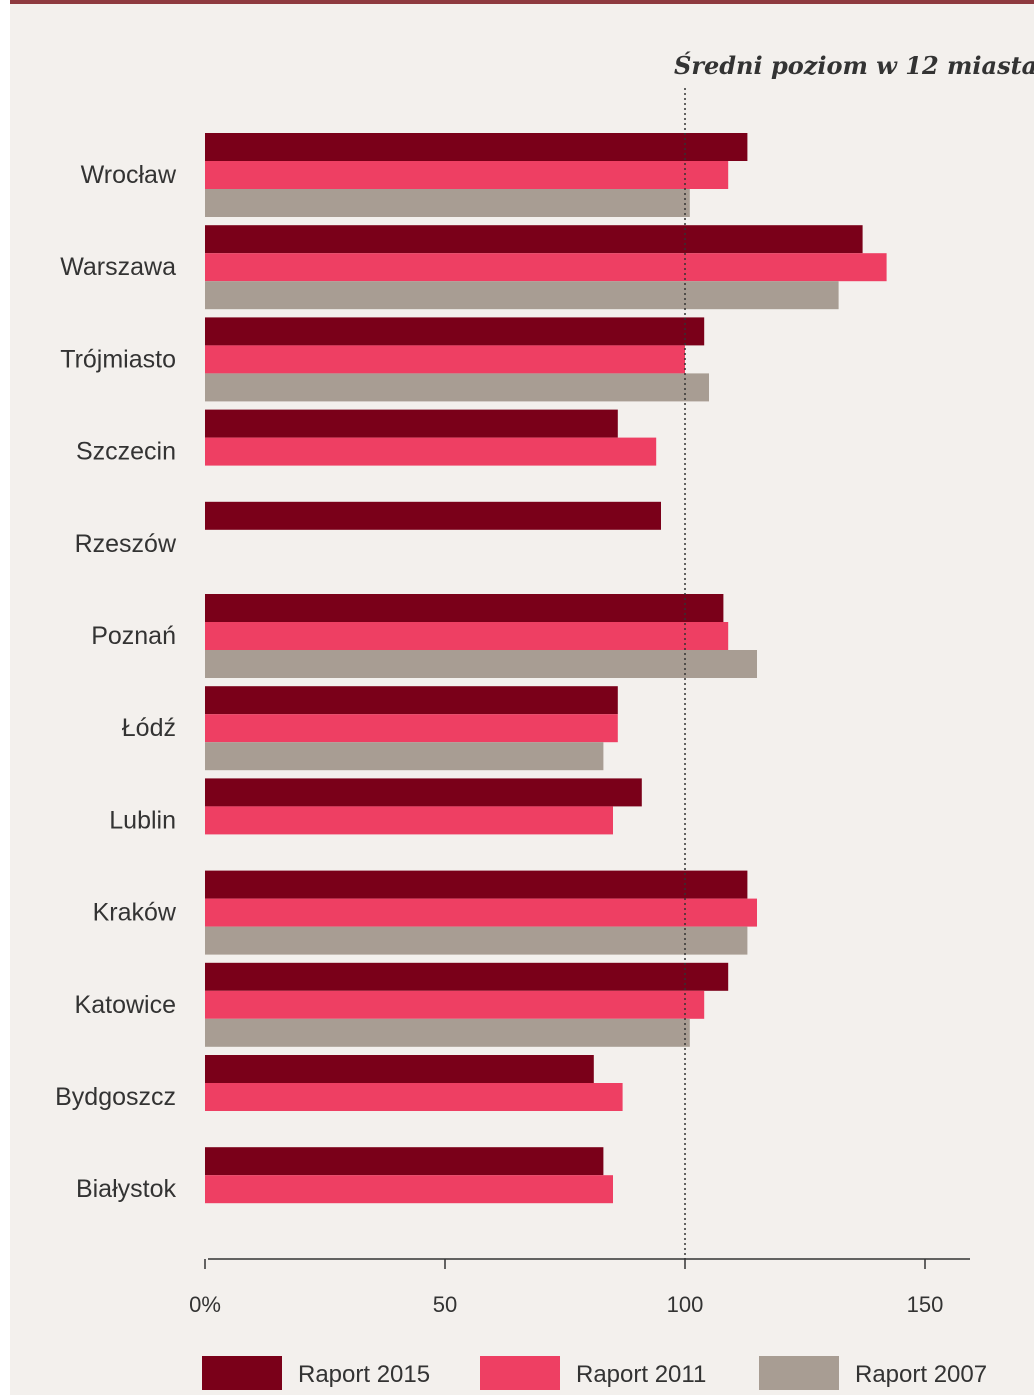  Describe the element at coordinates (135, 913) in the screenshot. I see `category-label: Kraków` at that location.